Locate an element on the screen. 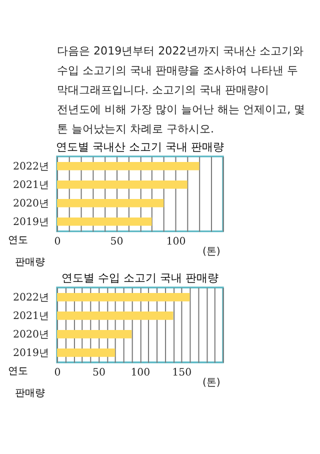 The height and width of the screenshot is (454, 320). chart-title: 연도별 국내산 소고기 국내 판매량 is located at coordinates (140, 147).